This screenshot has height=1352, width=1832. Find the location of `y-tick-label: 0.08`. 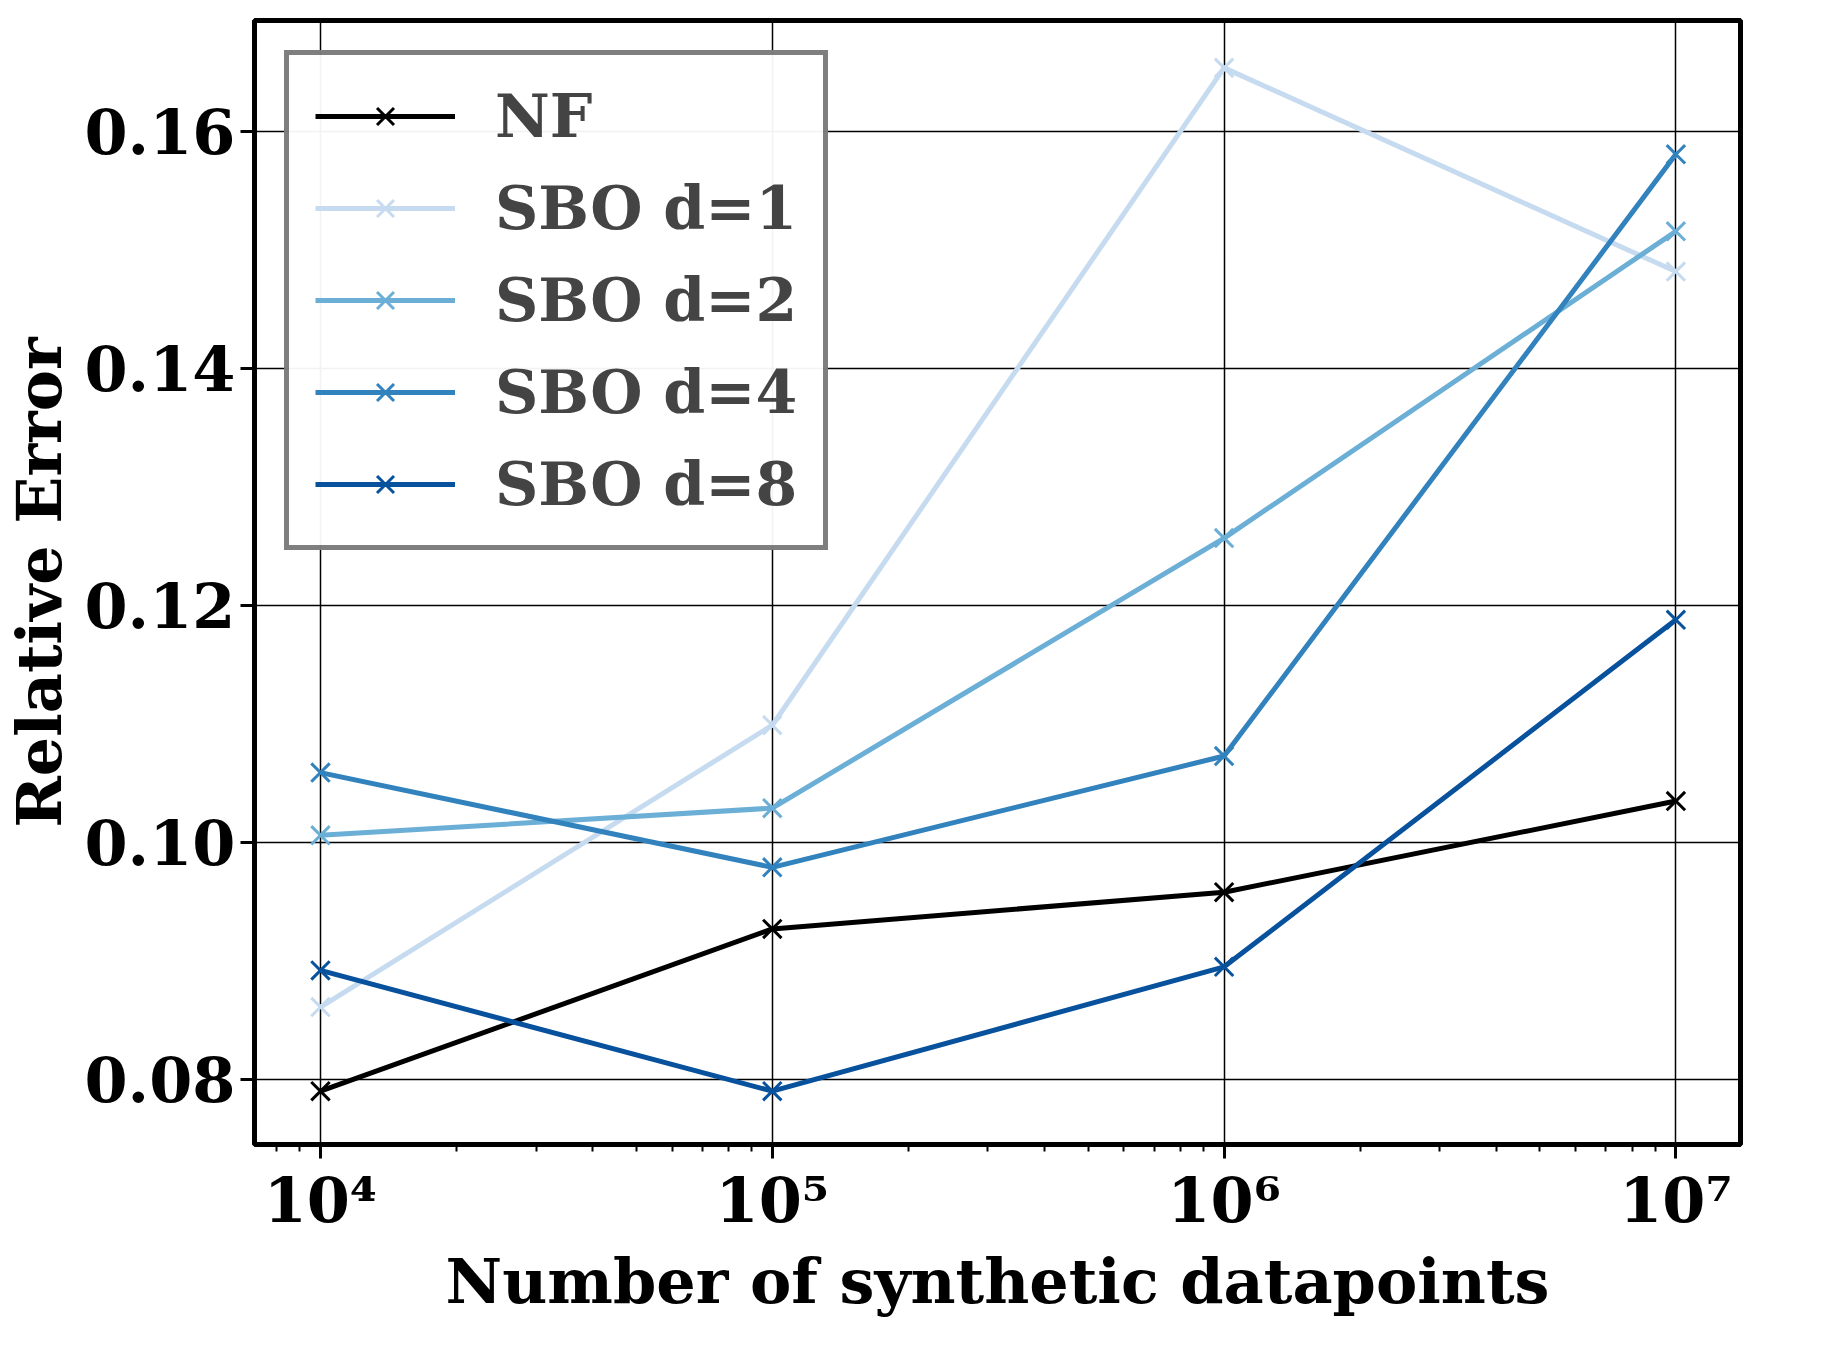

y-tick-label: 0.08 is located at coordinates (160, 1080).